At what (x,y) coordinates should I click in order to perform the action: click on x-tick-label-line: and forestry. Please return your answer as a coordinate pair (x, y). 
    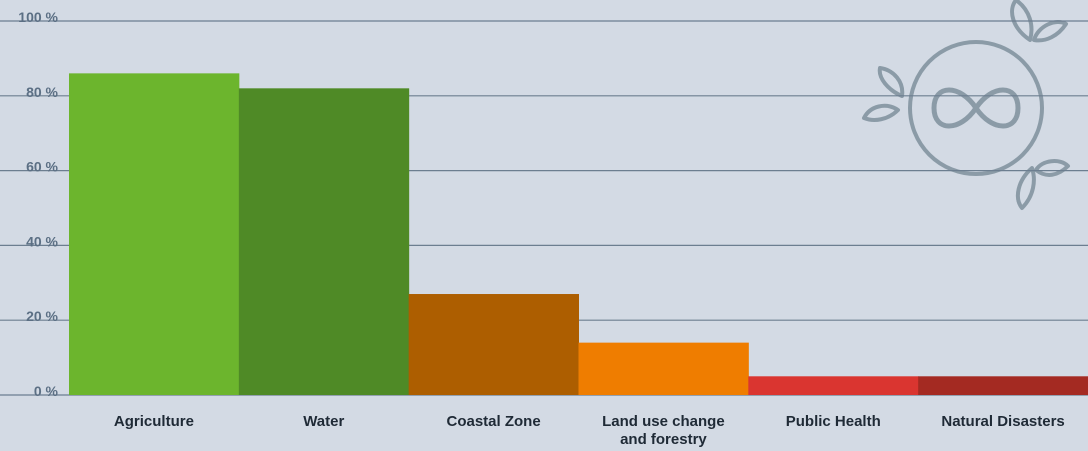
    Looking at the image, I should click on (663, 439).